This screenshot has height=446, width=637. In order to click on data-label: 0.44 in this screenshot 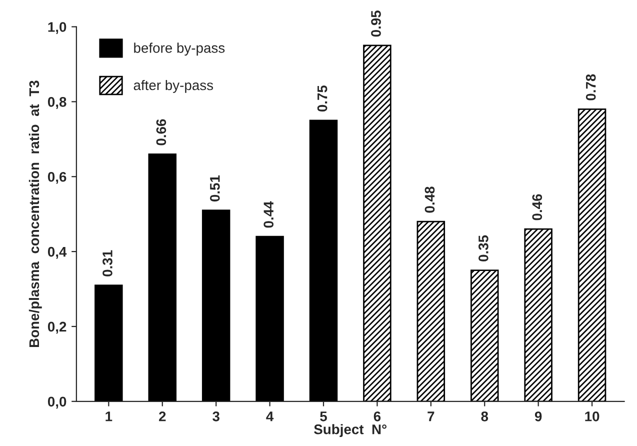, I will do `click(269, 214)`.